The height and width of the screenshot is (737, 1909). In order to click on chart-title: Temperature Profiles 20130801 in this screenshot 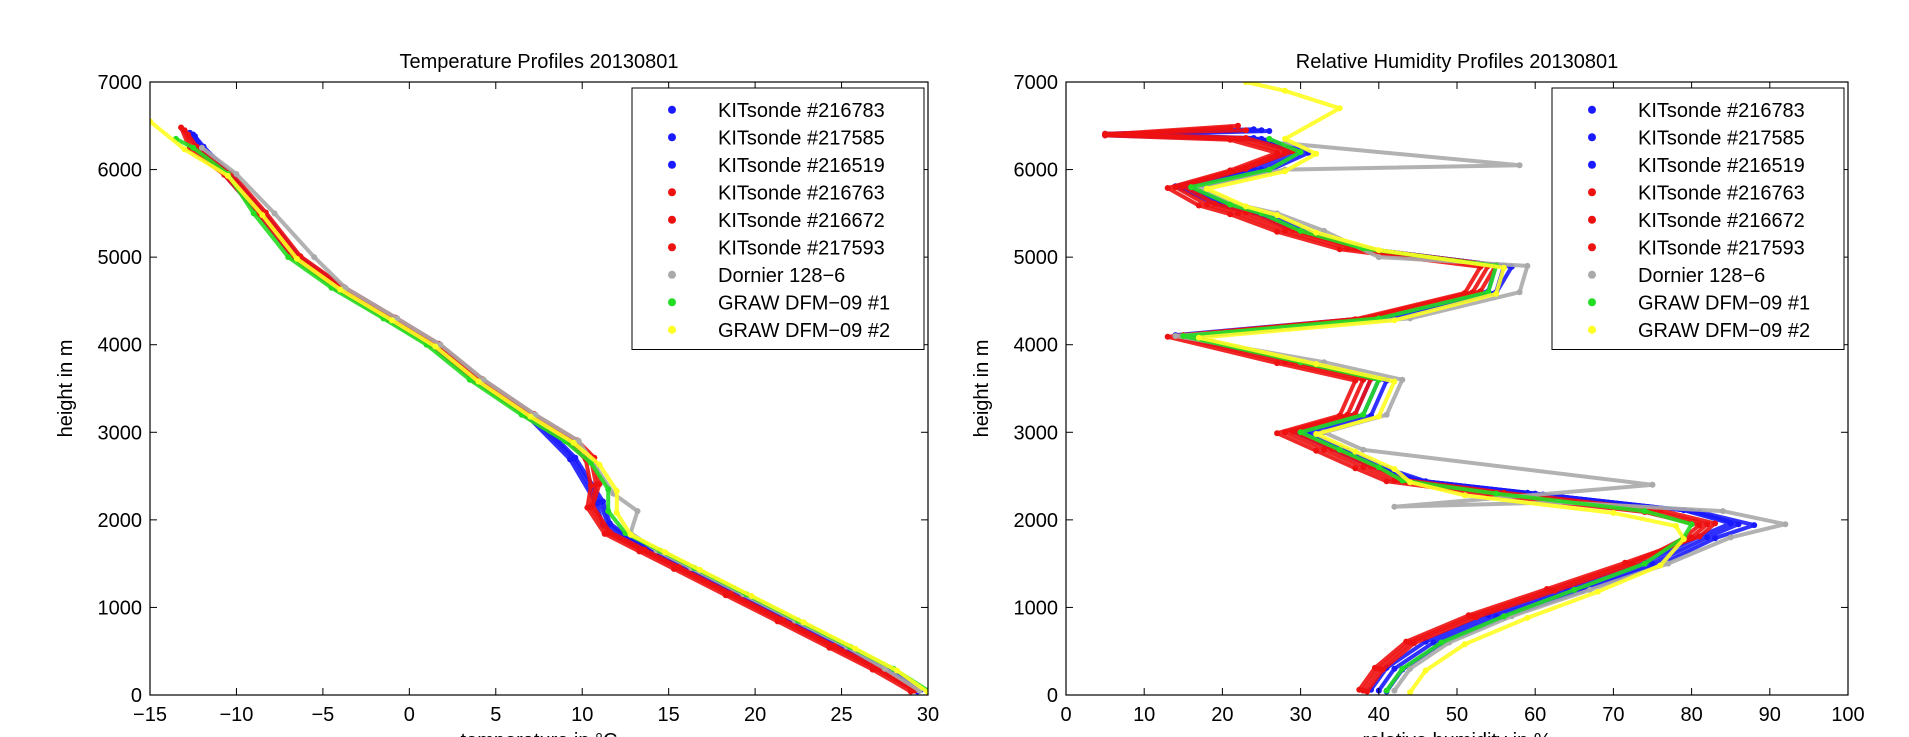, I will do `click(538, 62)`.